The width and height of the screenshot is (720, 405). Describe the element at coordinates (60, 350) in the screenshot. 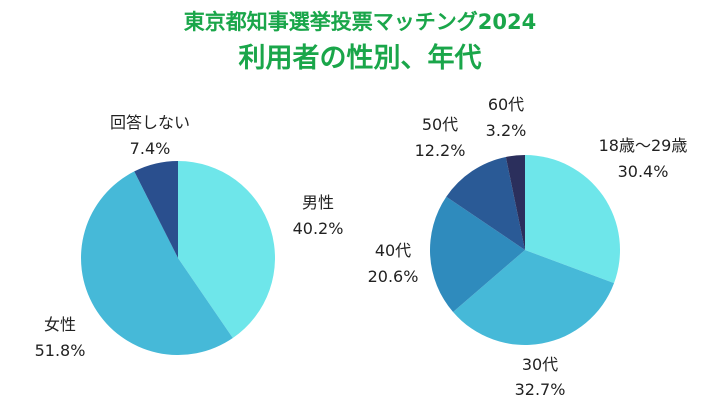

I see `pie1-value-label-1: 51.8%` at that location.